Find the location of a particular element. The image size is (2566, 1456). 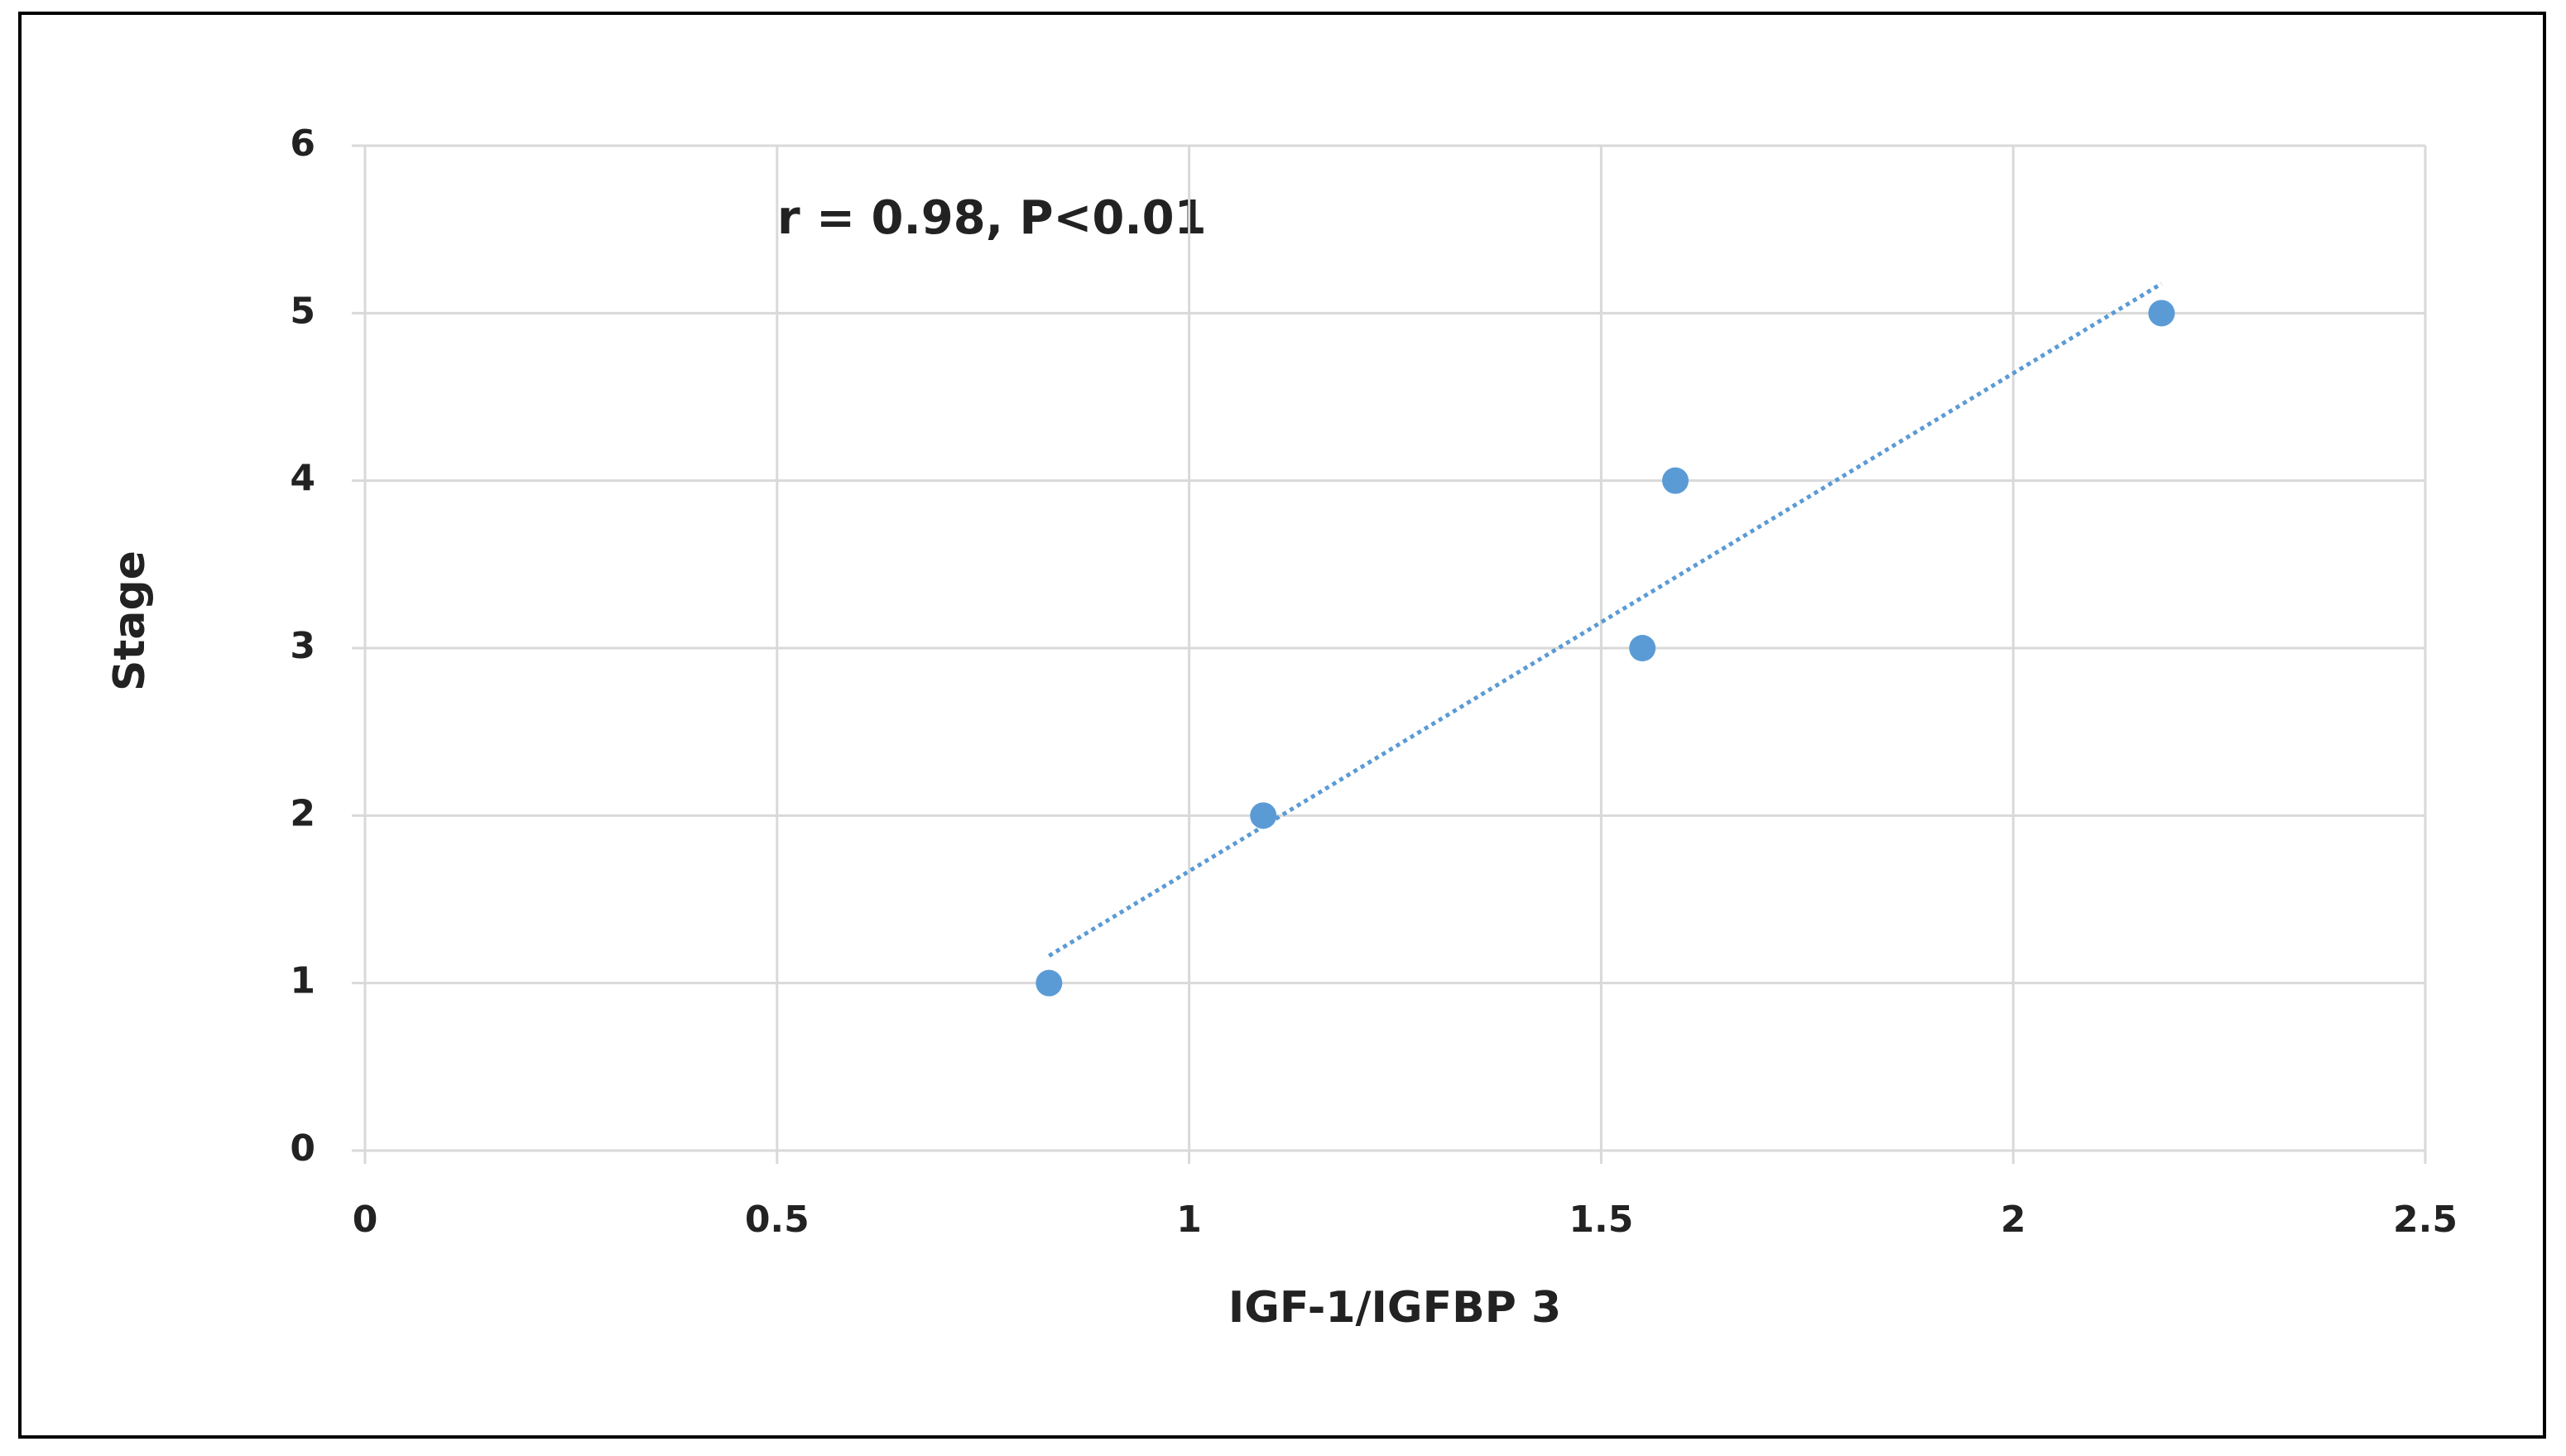

x-tick-label: 0 is located at coordinates (366, 1220).